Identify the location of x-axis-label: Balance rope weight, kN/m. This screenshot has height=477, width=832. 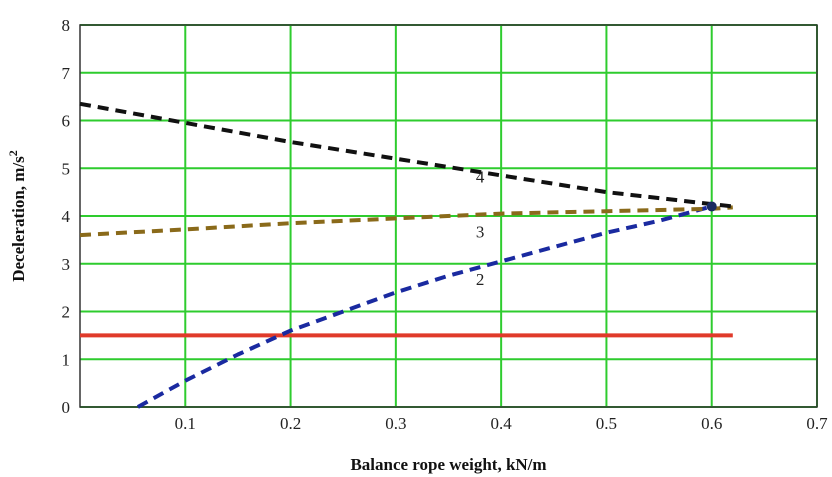
(448, 464).